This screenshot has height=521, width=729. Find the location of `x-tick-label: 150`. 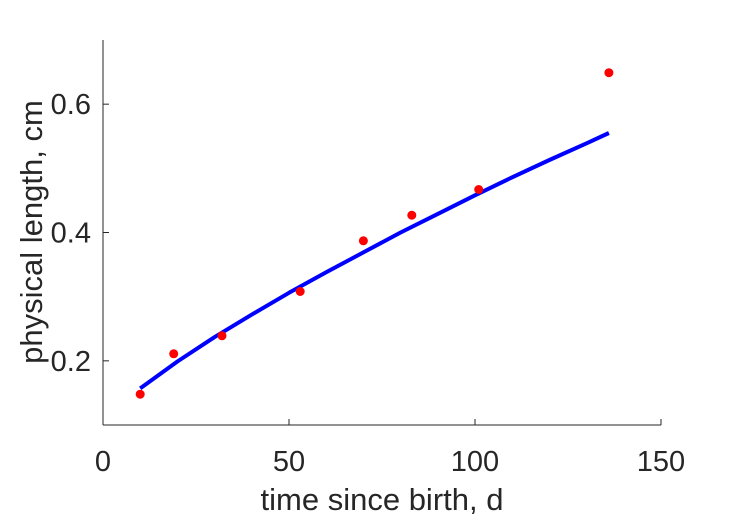

x-tick-label: 150 is located at coordinates (661, 462).